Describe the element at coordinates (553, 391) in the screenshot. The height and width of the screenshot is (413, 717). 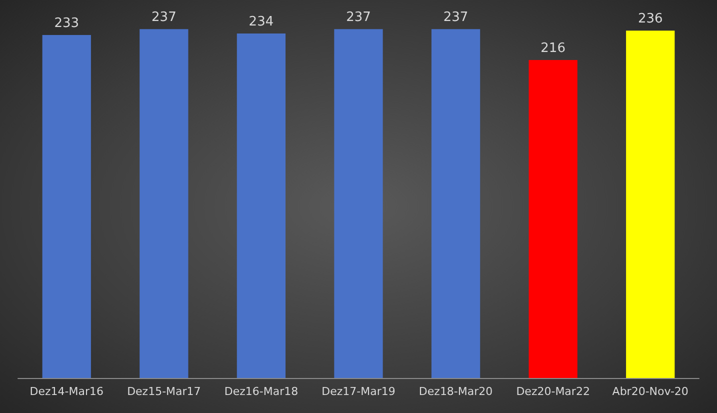
I see `x-tick-label: Dez20-Mar22` at that location.